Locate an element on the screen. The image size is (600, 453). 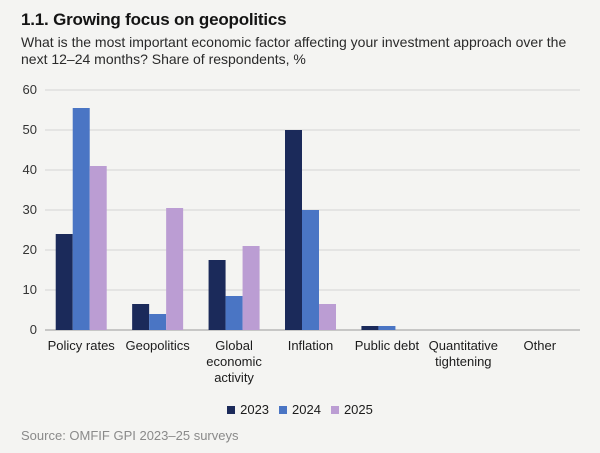
y-axis-ticks: 0 10 20 30 40 50 60 is located at coordinates (30, 209).